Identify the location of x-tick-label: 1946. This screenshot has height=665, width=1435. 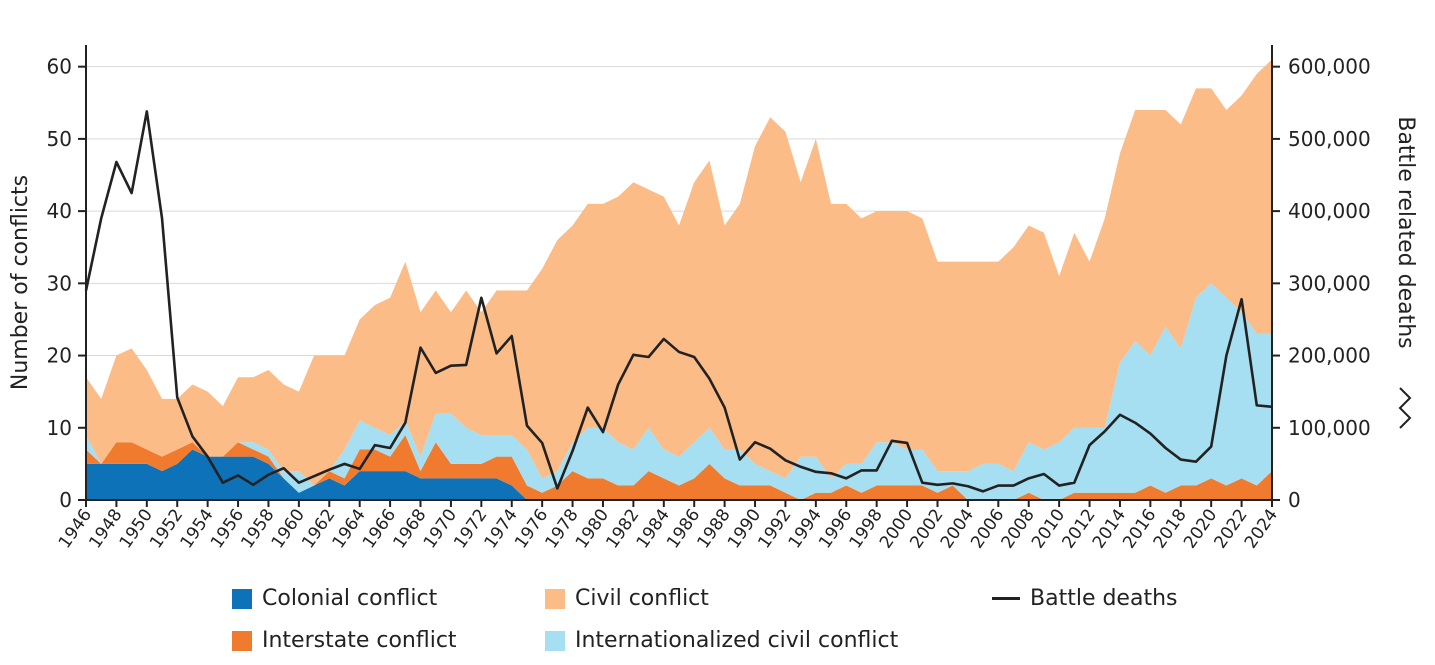
(75, 528).